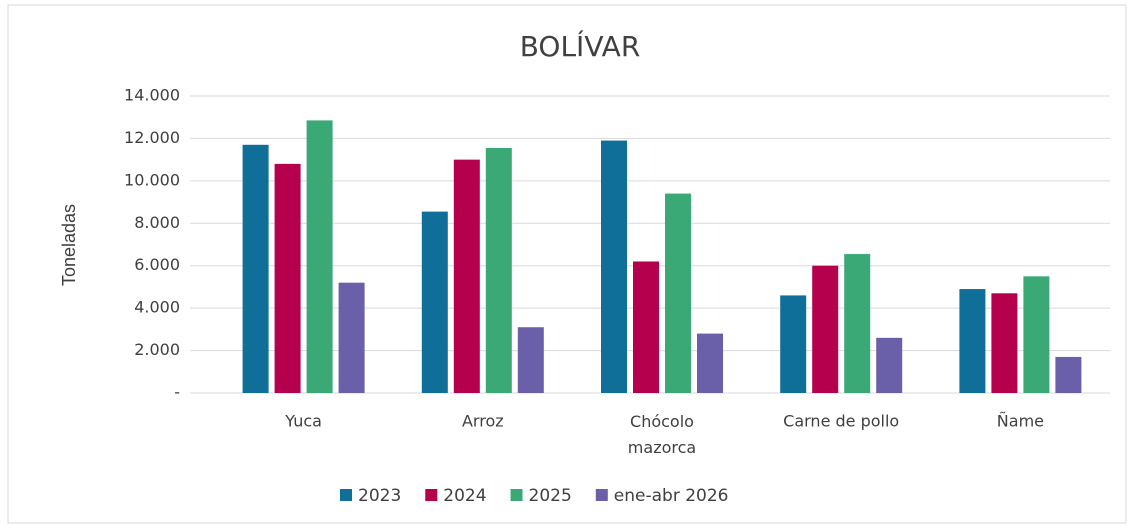 This screenshot has width=1131, height=529. What do you see at coordinates (671, 496) in the screenshot?
I see `legend-label: ene-abr 2026` at bounding box center [671, 496].